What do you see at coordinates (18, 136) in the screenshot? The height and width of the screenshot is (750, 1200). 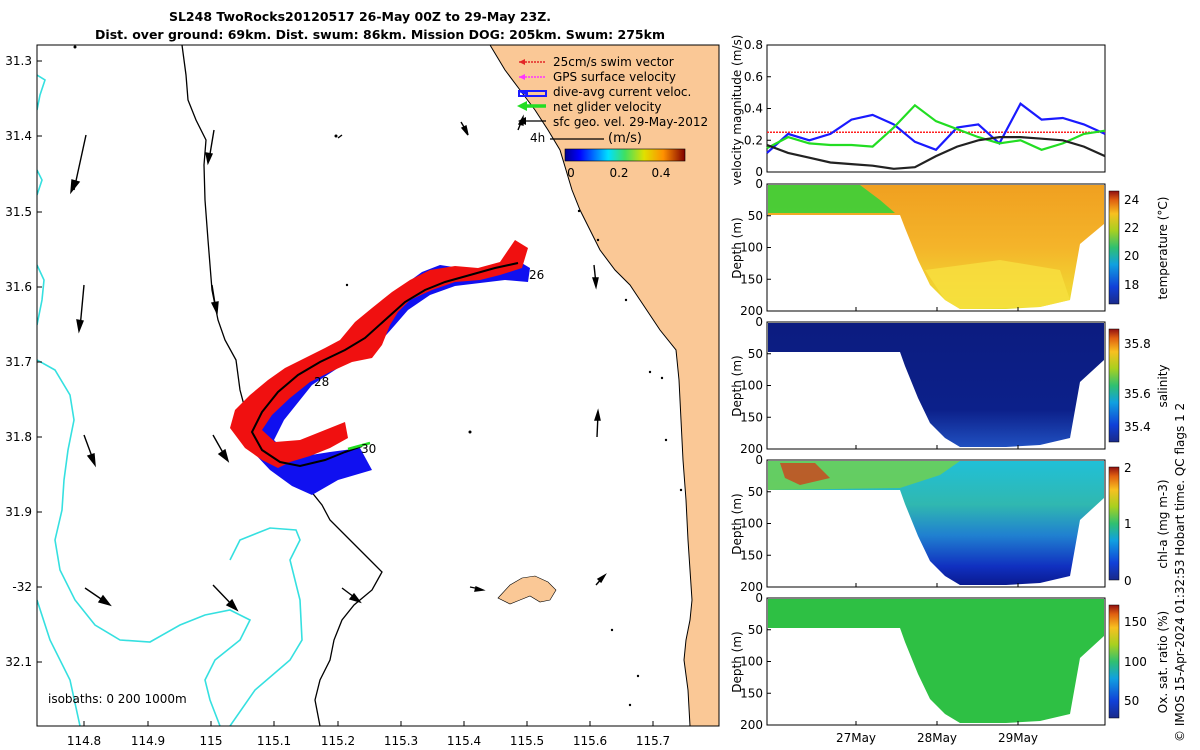 I see `map-y-tick-label: 31.4` at bounding box center [18, 136].